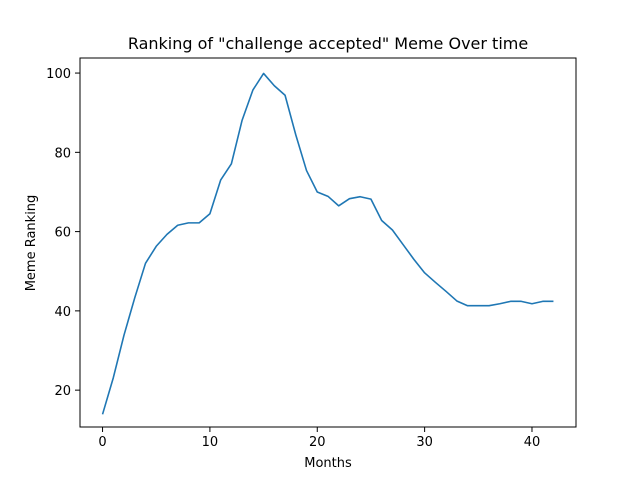 This screenshot has width=640, height=480. I want to click on x-tick-label: 10, so click(210, 442).